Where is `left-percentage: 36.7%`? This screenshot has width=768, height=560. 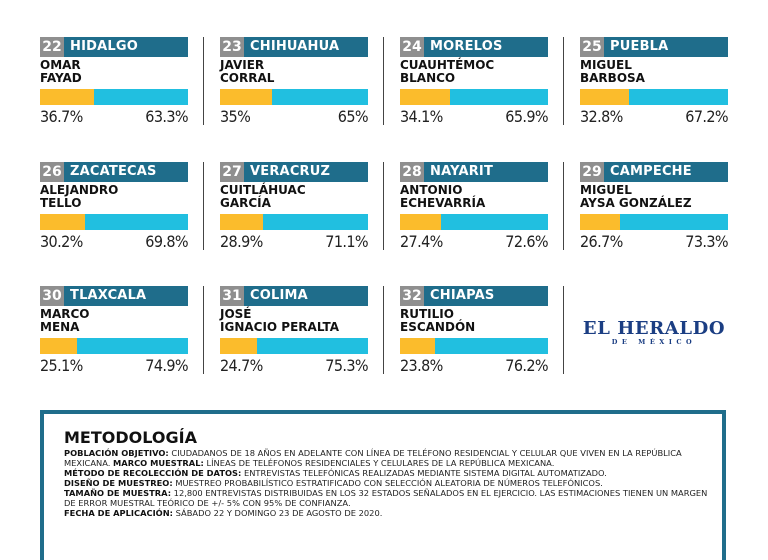
left-percentage: 36.7% is located at coordinates (61, 116).